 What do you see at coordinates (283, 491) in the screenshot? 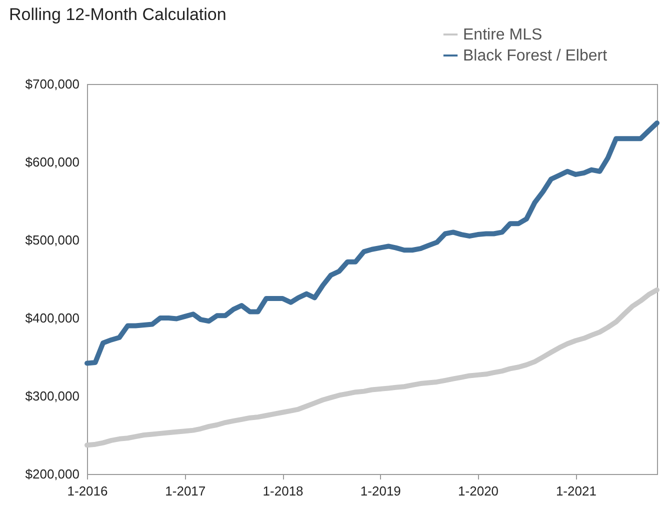
I see `x-tick-label: 1-2018` at bounding box center [283, 491].